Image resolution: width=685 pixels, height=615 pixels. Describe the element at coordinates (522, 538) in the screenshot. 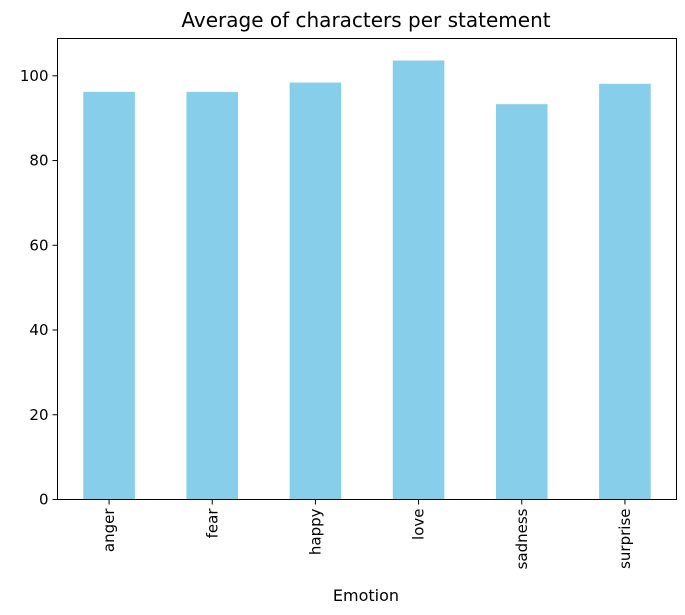

I see `x-tick-label-sadness: sadness` at that location.